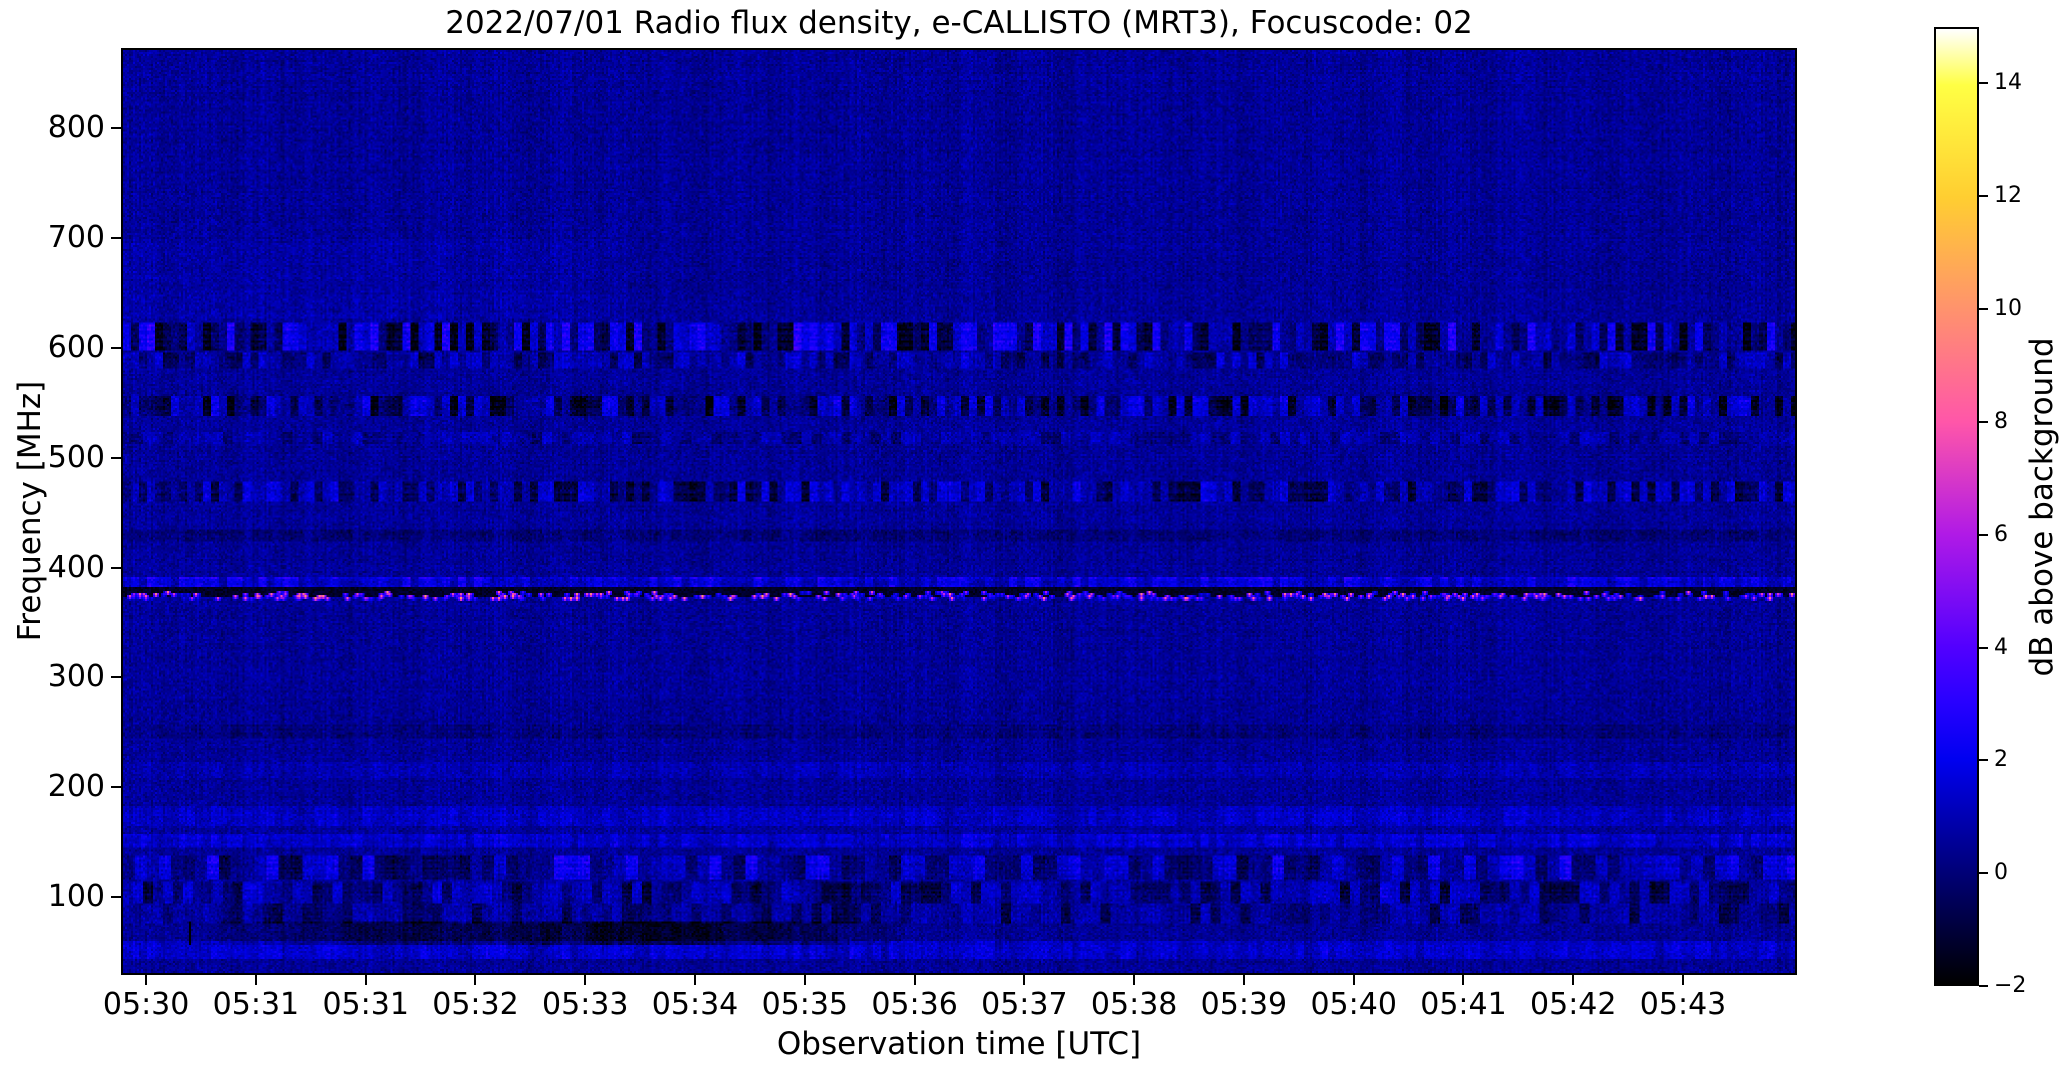 This screenshot has width=2066, height=1067. I want to click on x-tick-label: 05:37, so click(1024, 1004).